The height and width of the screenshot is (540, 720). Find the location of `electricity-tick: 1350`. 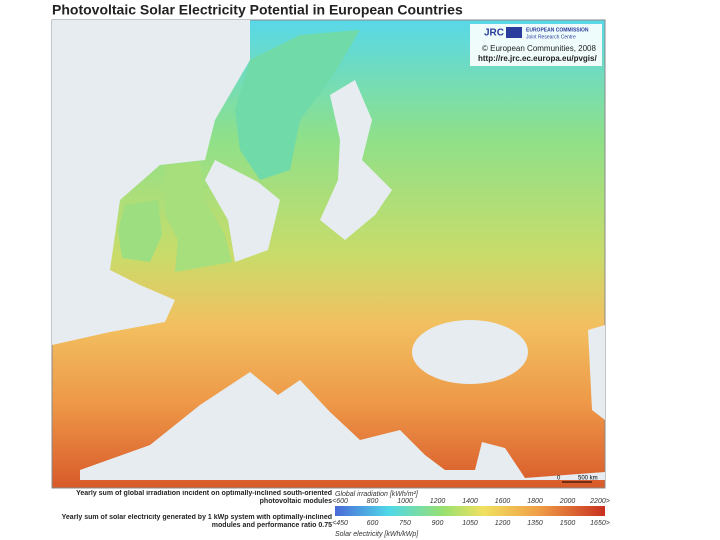

electricity-tick: 1350 is located at coordinates (535, 523).